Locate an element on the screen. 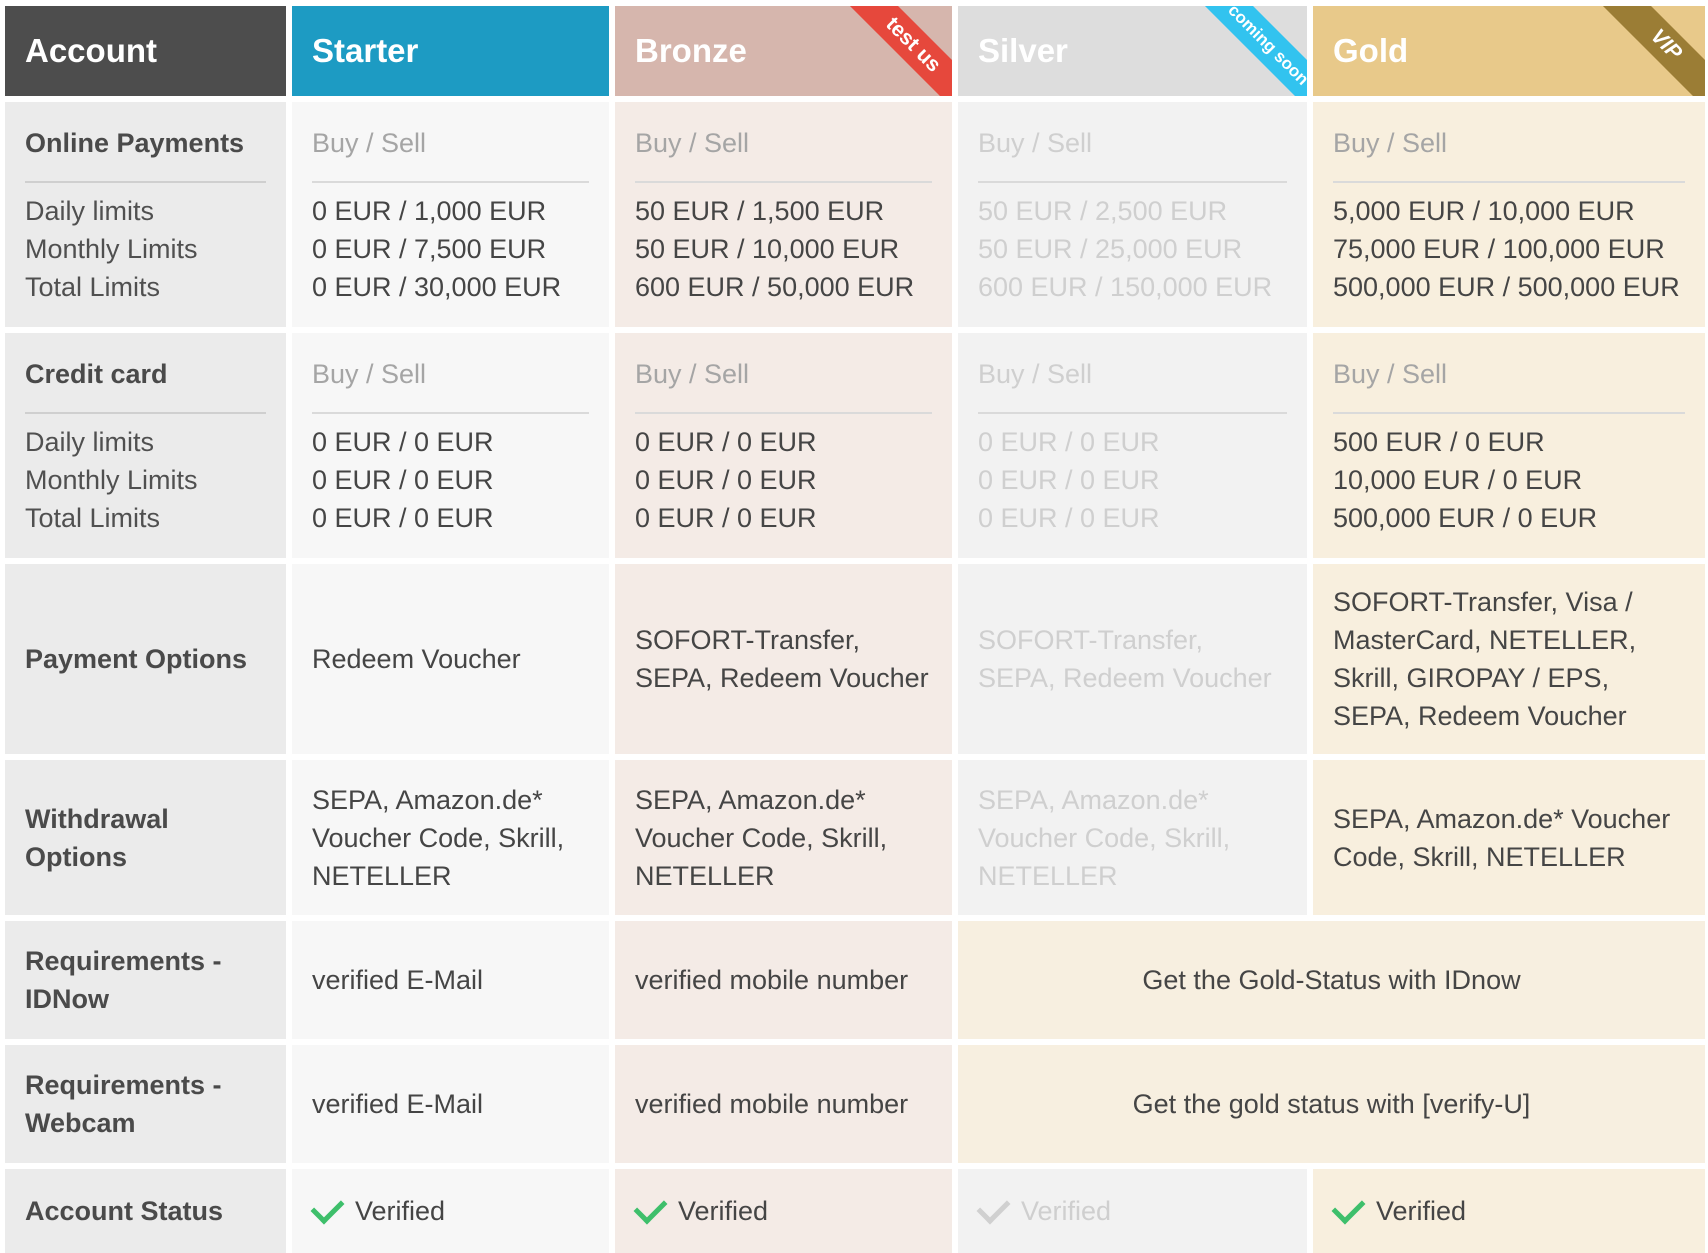  online-payments-title: Online Payments is located at coordinates (135, 143).